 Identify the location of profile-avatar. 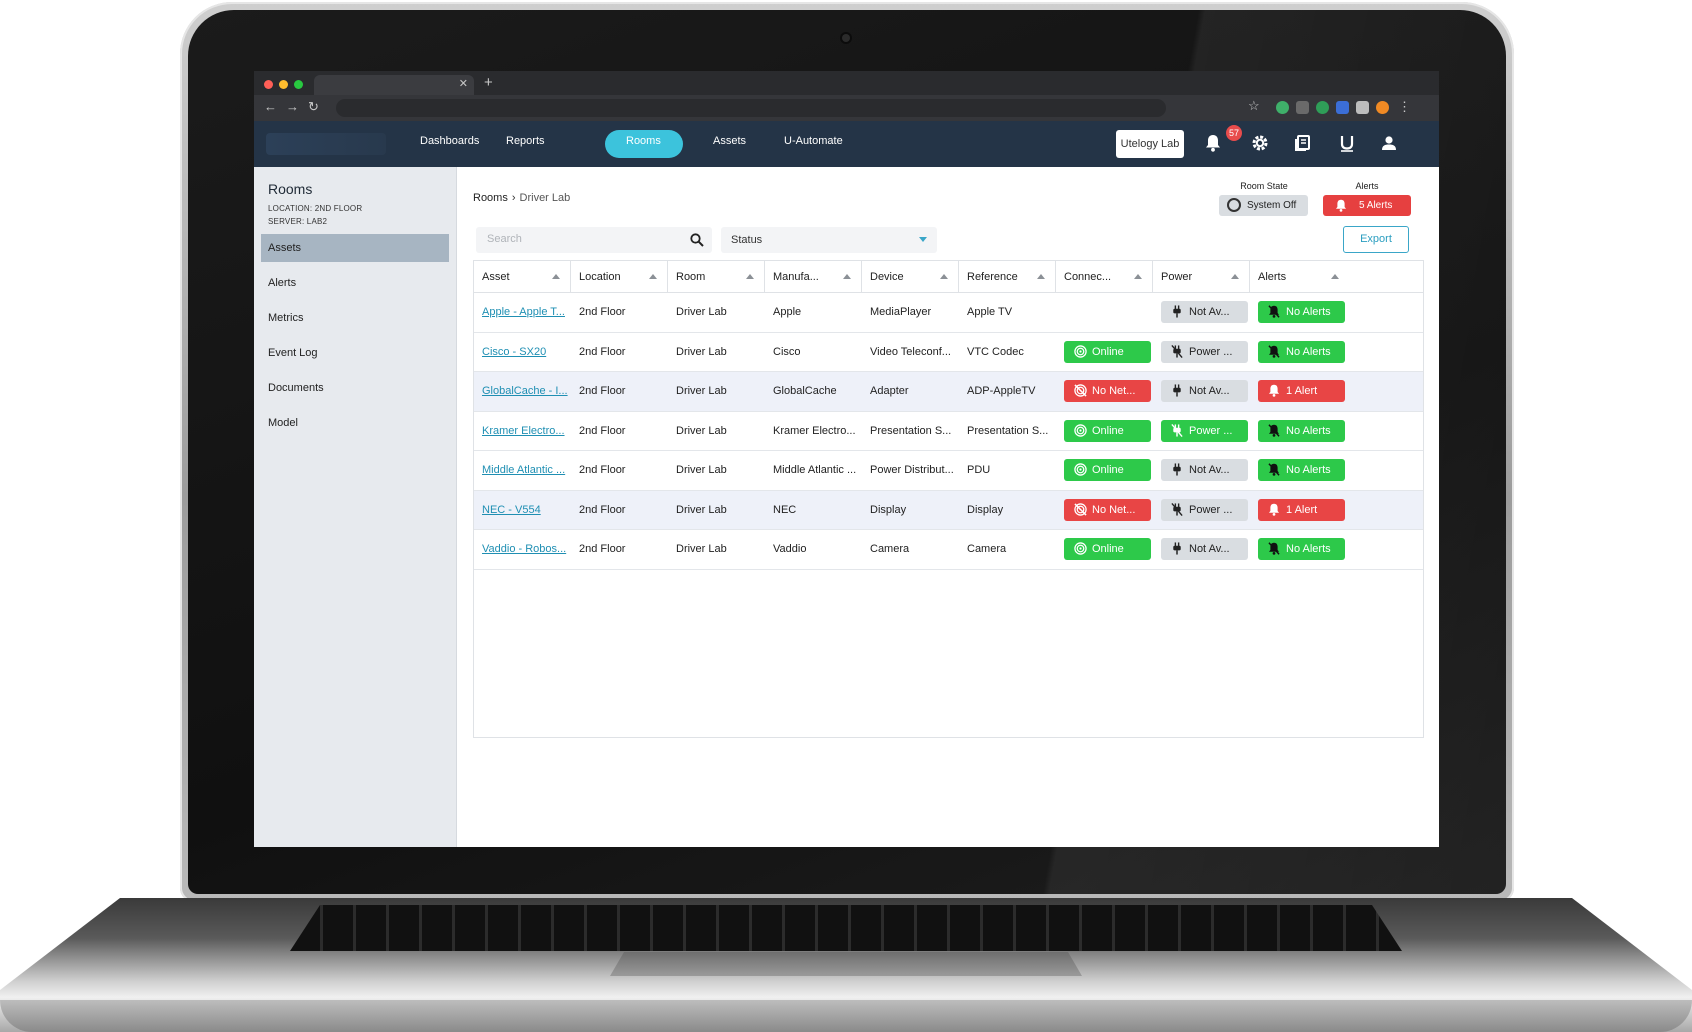
(1382, 107).